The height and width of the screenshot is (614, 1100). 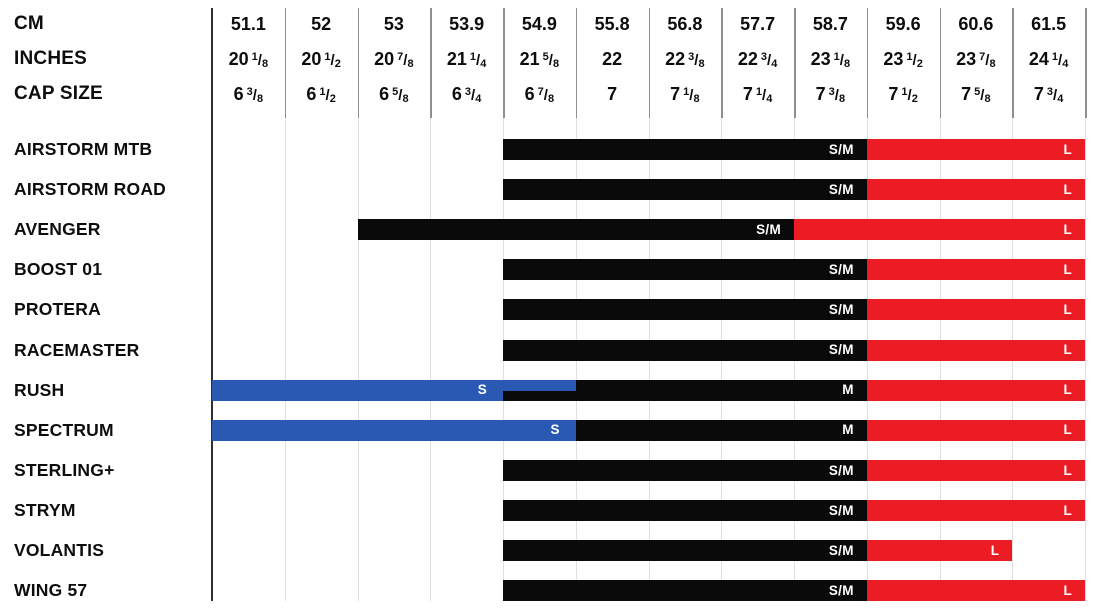 I want to click on inches-value: 23 1/8, so click(x=830, y=59).